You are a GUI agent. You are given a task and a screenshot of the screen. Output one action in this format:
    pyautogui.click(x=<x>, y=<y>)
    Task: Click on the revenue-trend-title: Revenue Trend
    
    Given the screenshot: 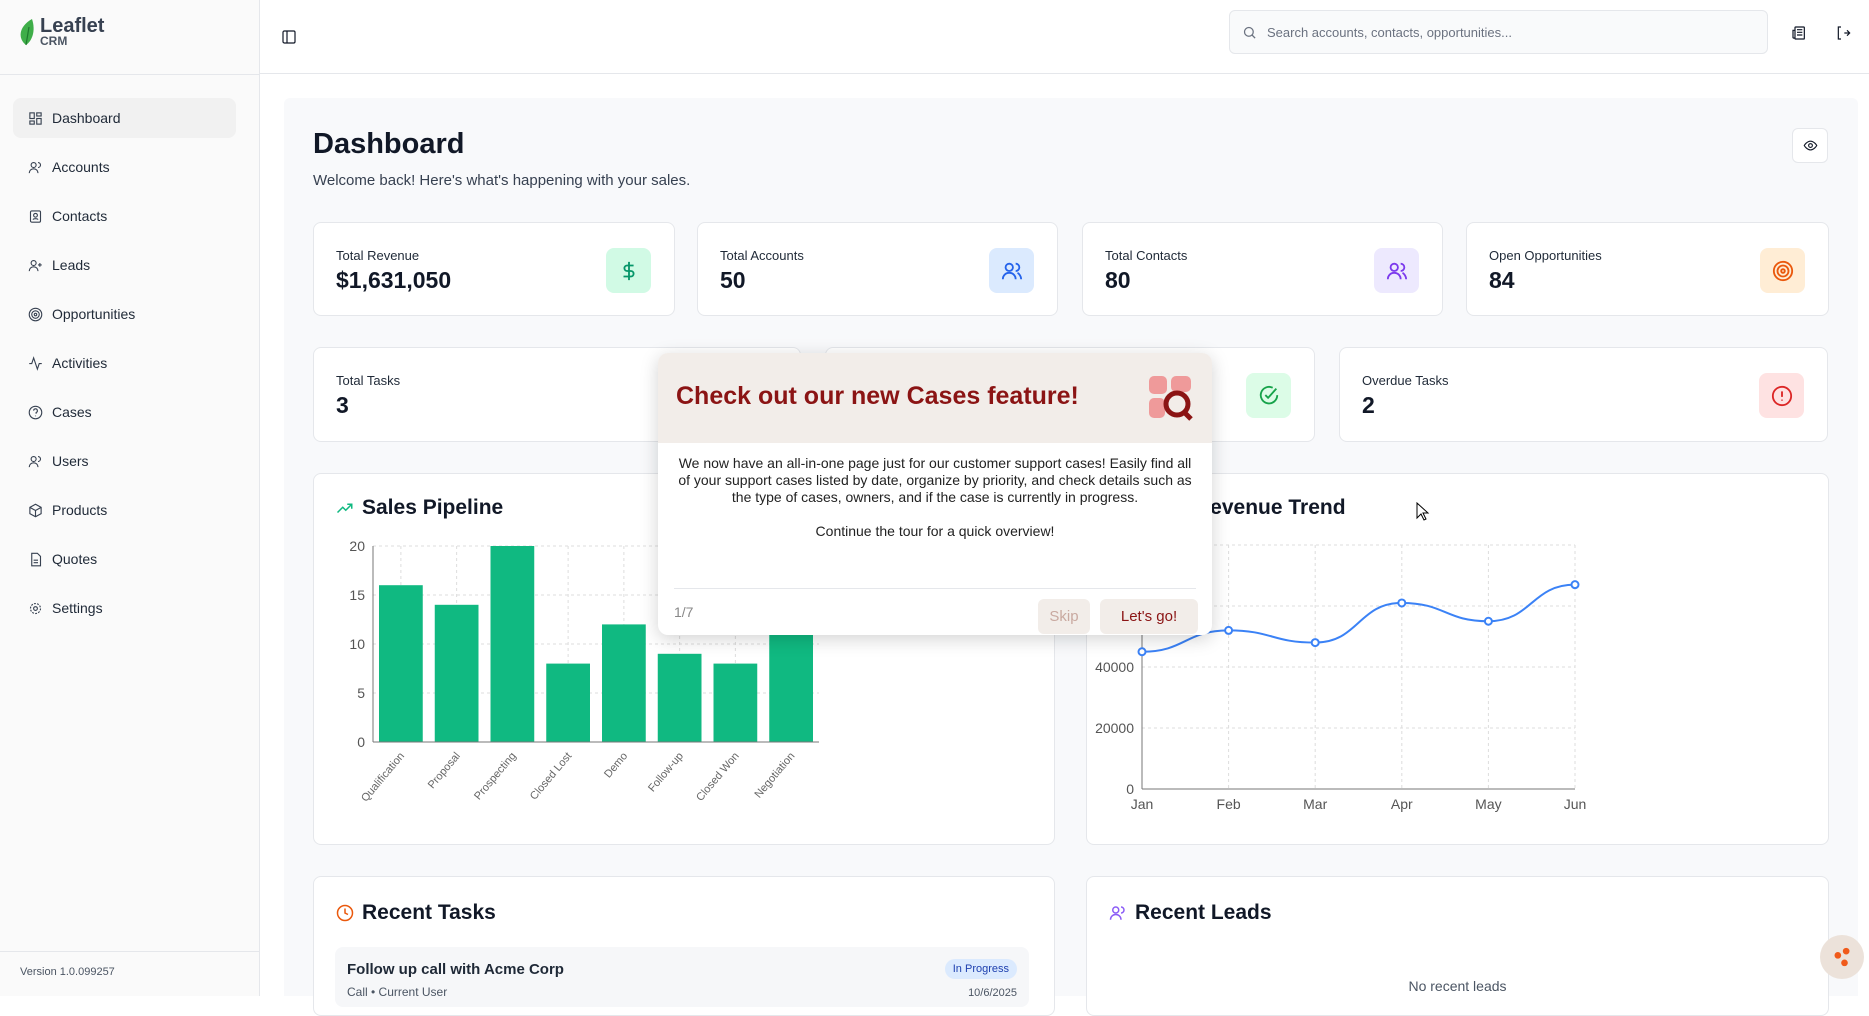 What is the action you would take?
    pyautogui.click(x=1270, y=507)
    